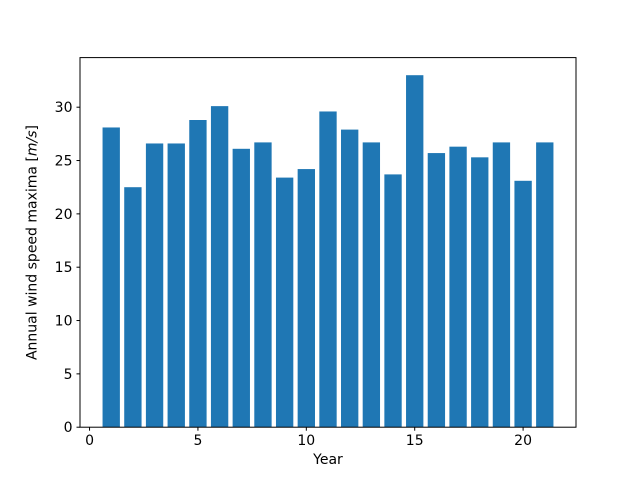 This screenshot has width=640, height=480. I want to click on y-tick-label-15: 15, so click(64, 268).